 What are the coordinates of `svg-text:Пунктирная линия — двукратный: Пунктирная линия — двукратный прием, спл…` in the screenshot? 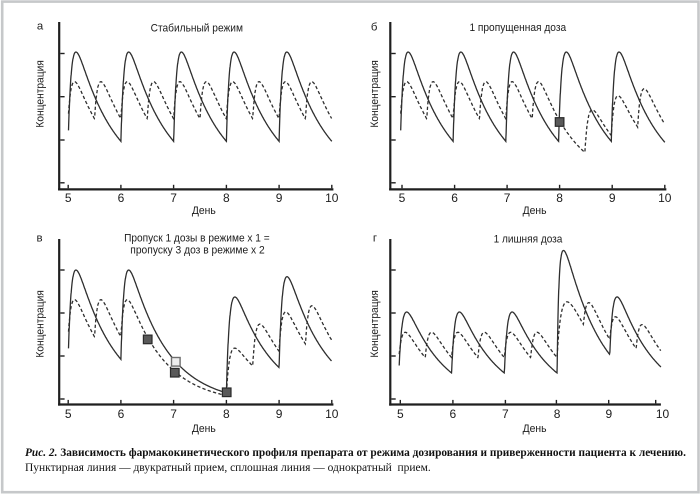 It's located at (228, 468).